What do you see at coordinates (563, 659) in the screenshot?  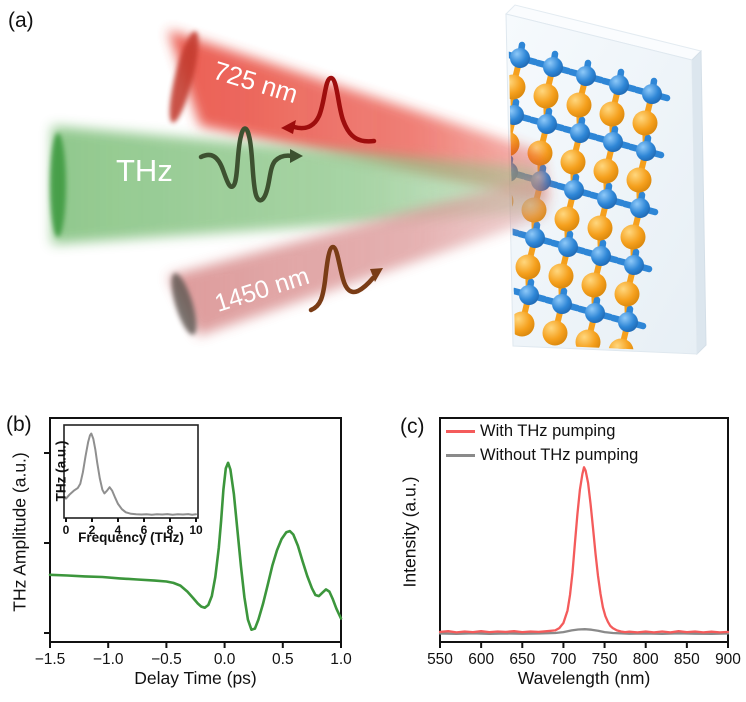 I see `x-tick-label: 700` at bounding box center [563, 659].